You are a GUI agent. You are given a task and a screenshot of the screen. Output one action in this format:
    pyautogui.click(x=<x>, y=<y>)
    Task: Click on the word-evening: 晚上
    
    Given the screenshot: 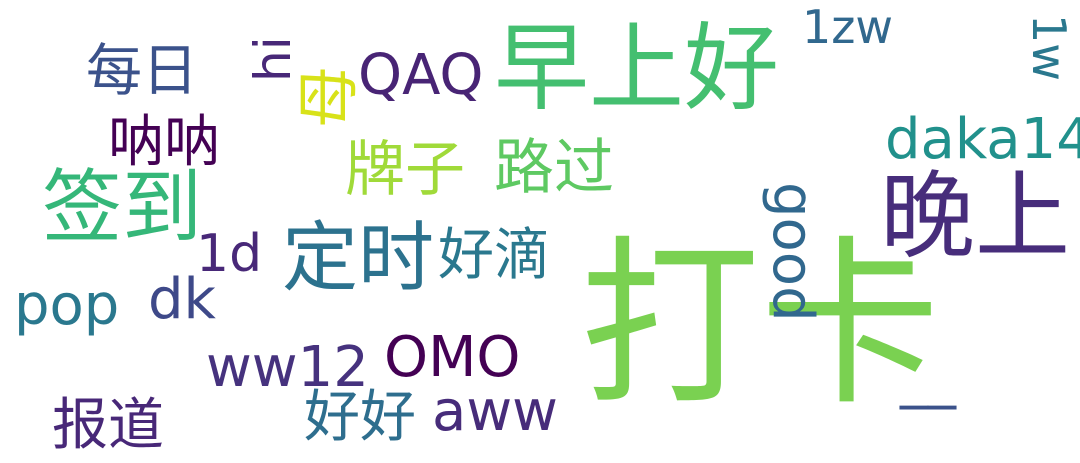 What is the action you would take?
    pyautogui.click(x=975, y=217)
    